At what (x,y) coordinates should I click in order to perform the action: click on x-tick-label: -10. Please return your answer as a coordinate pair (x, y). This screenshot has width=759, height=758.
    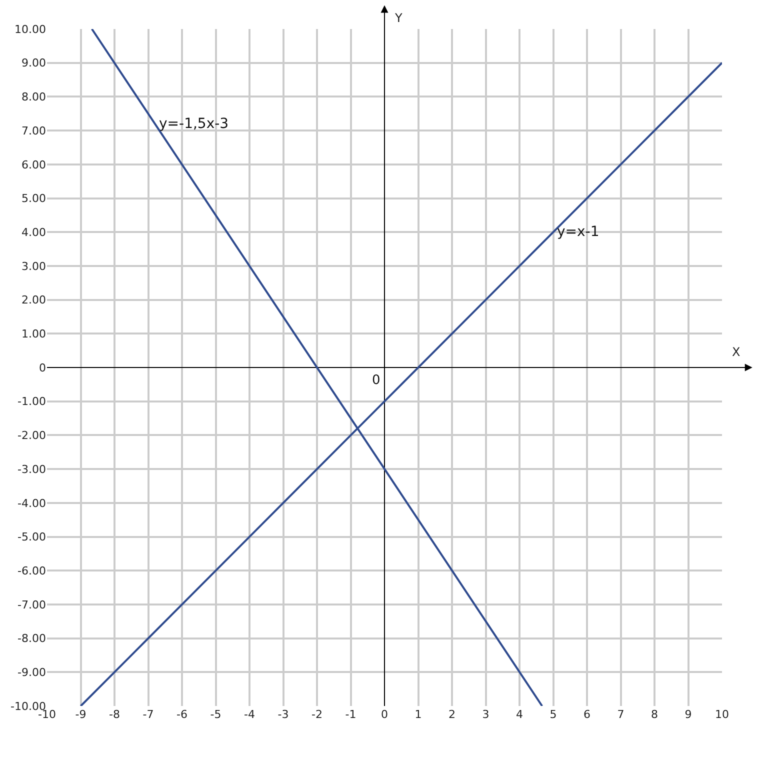
    Looking at the image, I should click on (47, 714).